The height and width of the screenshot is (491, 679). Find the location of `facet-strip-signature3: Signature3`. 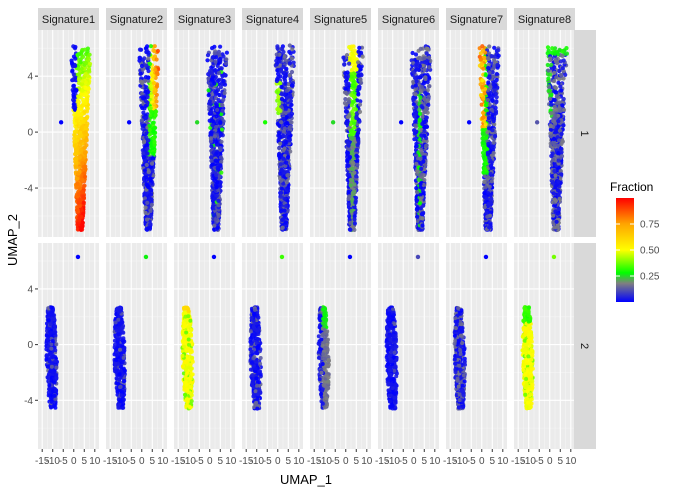

facet-strip-signature3: Signature3 is located at coordinates (204, 19).